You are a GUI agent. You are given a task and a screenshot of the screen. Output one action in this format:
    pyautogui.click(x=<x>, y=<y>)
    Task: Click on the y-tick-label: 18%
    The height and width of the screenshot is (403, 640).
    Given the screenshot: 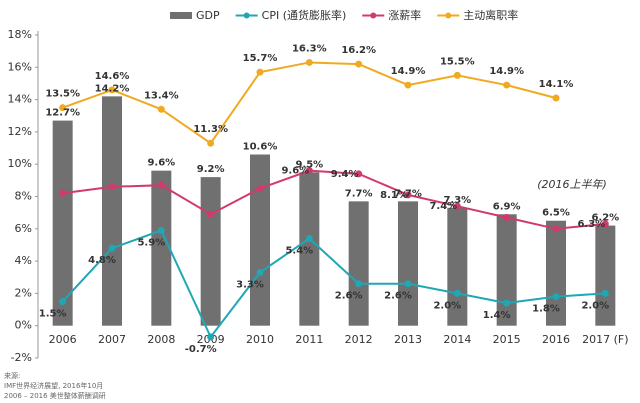 What is the action you would take?
    pyautogui.click(x=20, y=34)
    